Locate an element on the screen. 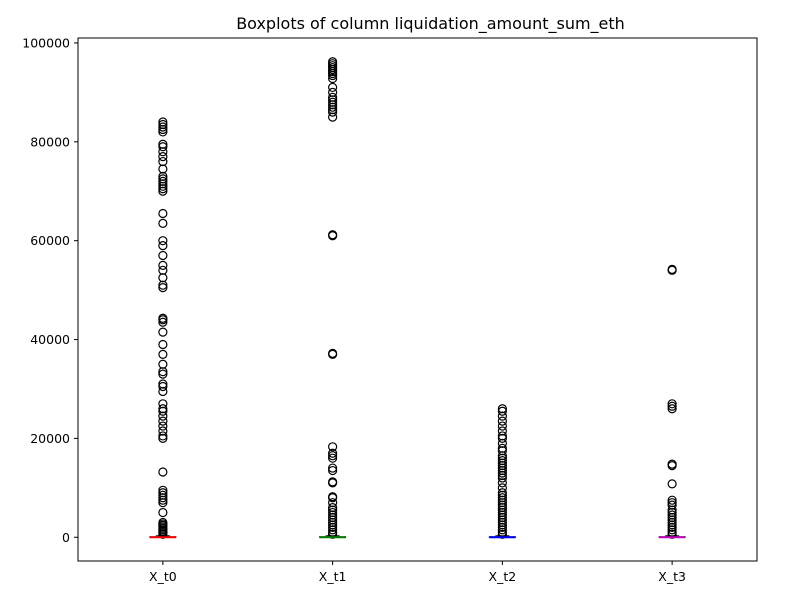 This screenshot has width=800, height=600. y-tick-label: 60000 is located at coordinates (50, 240).